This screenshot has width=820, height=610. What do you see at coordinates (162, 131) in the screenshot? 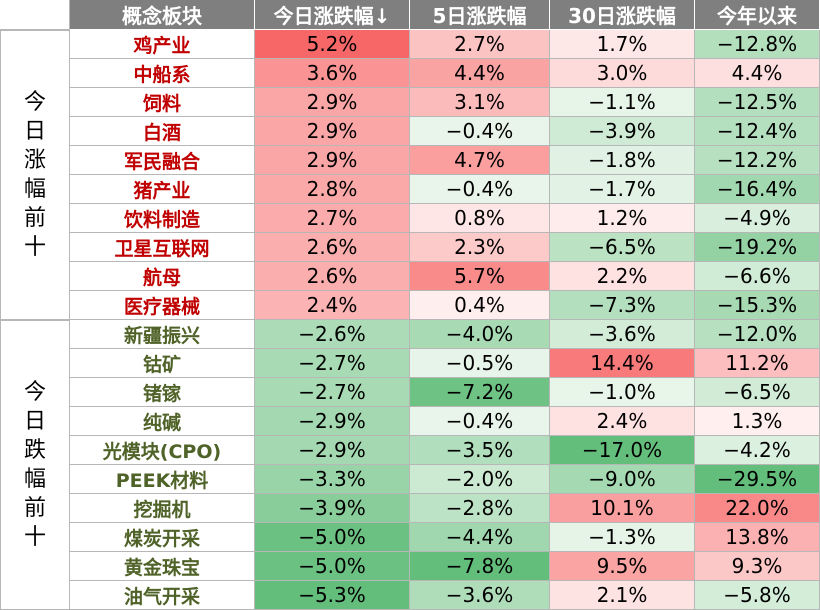
I see `row-name: 白酒` at bounding box center [162, 131].